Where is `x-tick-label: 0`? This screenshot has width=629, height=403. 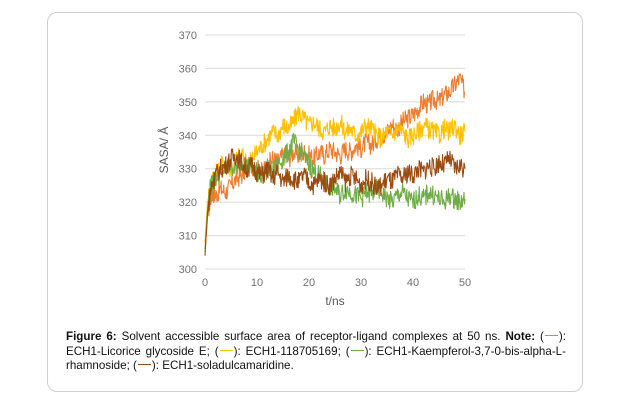
x-tick-label: 0 is located at coordinates (205, 283).